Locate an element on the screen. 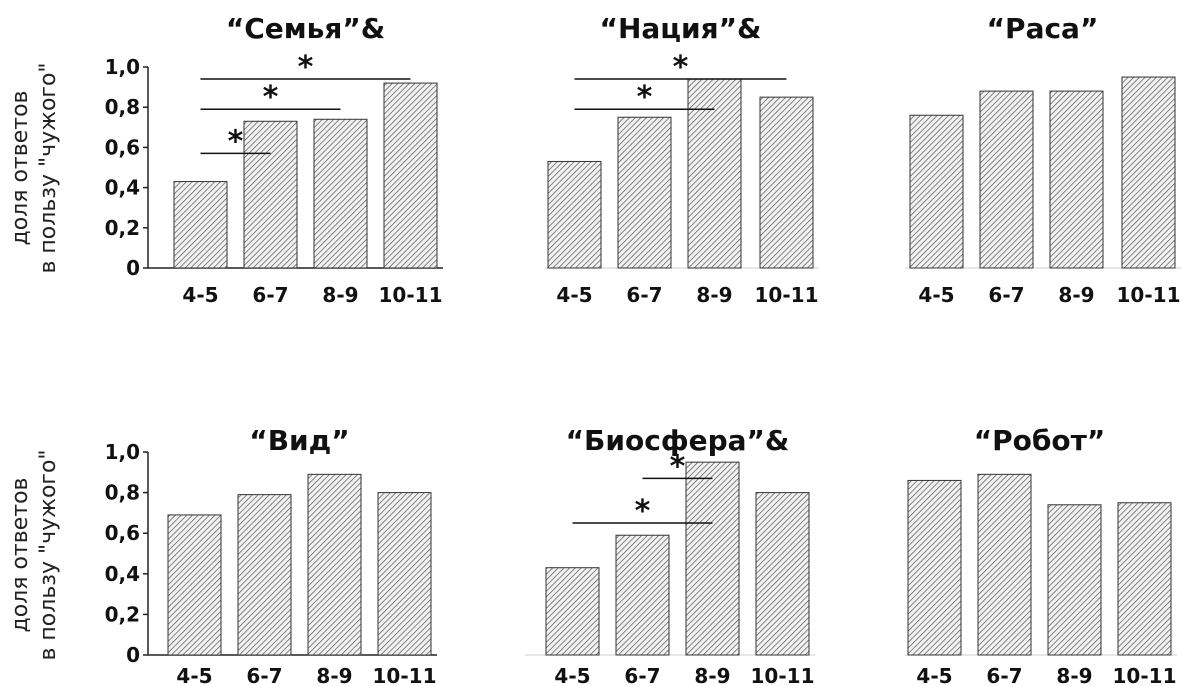  chart-panel-6: “Робот” 4-5 6-7 8-9 10-11 is located at coordinates (1041, 555).